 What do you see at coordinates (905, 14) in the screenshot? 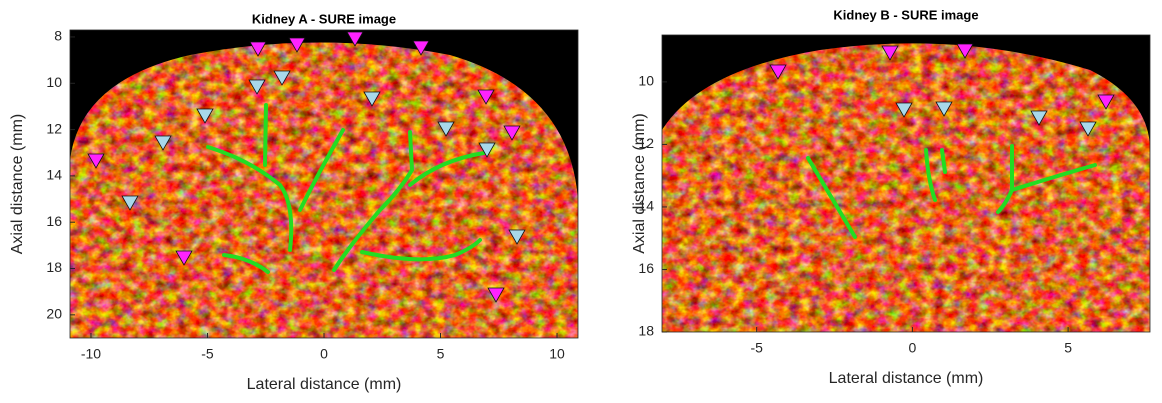
I see `chart-title: Kidney B - SURE image` at bounding box center [905, 14].